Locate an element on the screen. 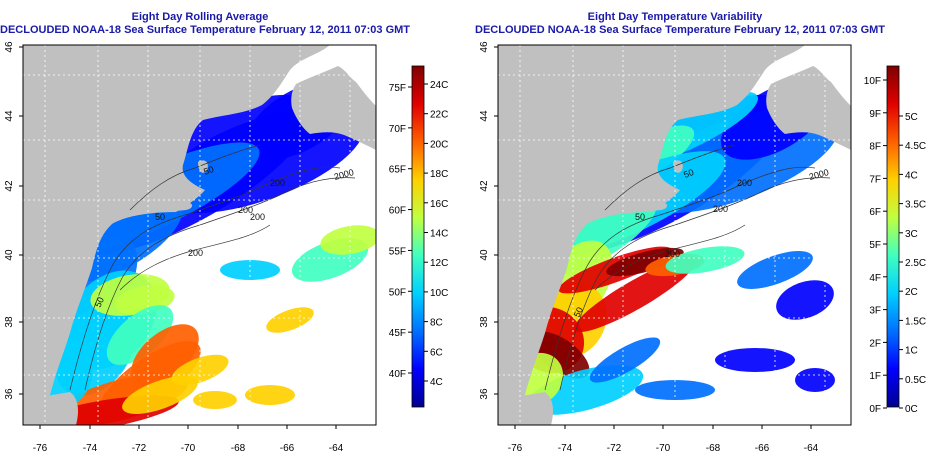  colorbar-label-f: 65F is located at coordinates (397, 170).